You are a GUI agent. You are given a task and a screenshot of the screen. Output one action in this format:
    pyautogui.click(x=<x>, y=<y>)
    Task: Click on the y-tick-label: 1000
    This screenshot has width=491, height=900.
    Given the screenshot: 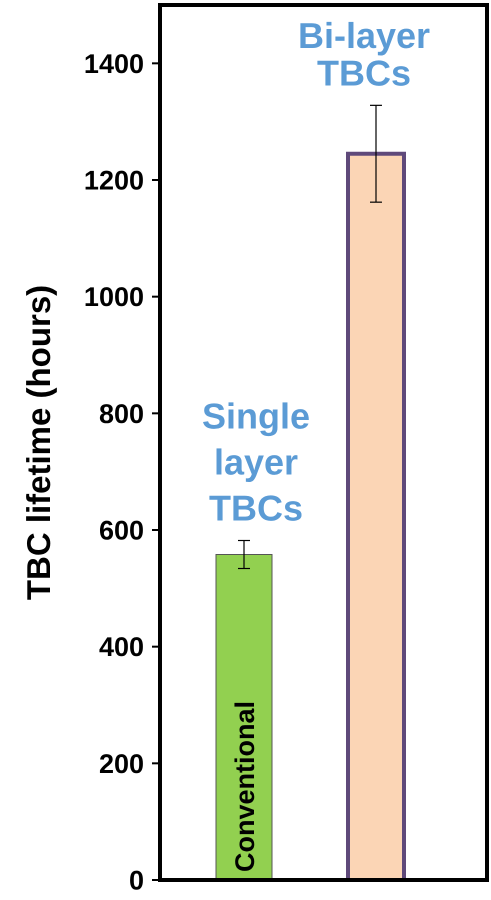 What is the action you would take?
    pyautogui.click(x=114, y=297)
    